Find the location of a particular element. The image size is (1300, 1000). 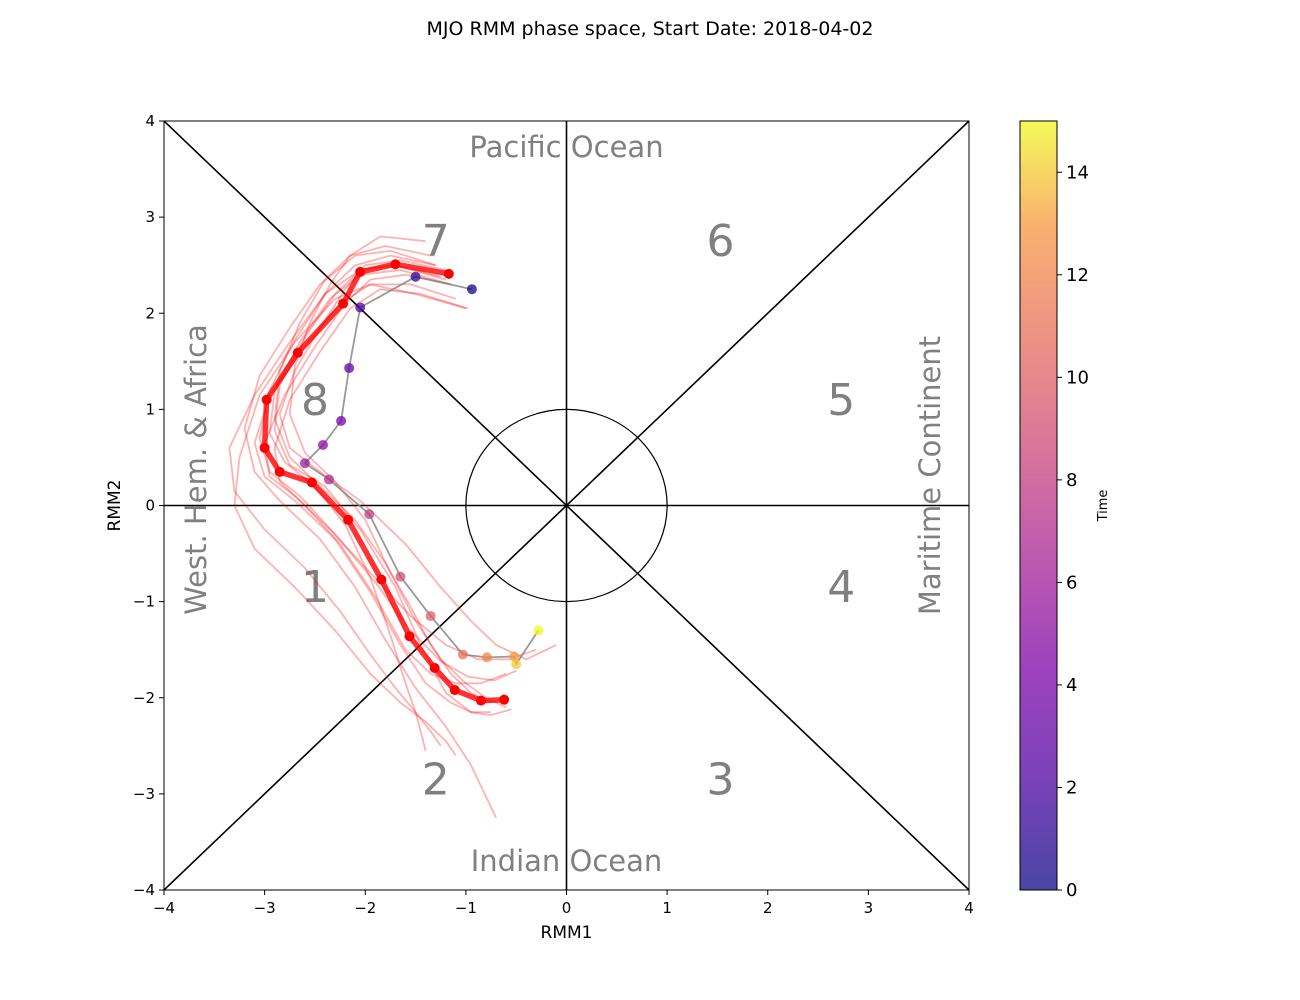

colorbar-tick-label: 10 is located at coordinates (1077, 377).